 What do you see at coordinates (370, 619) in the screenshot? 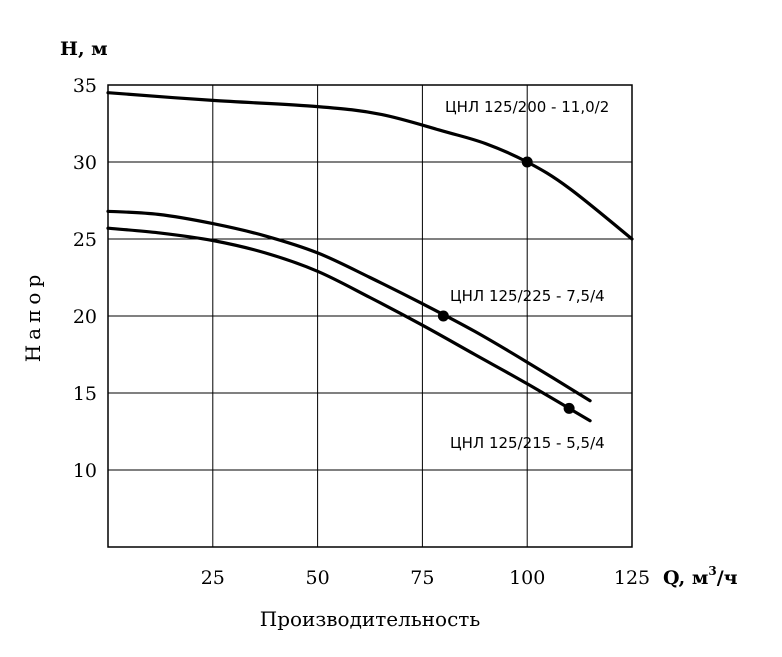
I see `x-axis-label: Производительность` at bounding box center [370, 619].